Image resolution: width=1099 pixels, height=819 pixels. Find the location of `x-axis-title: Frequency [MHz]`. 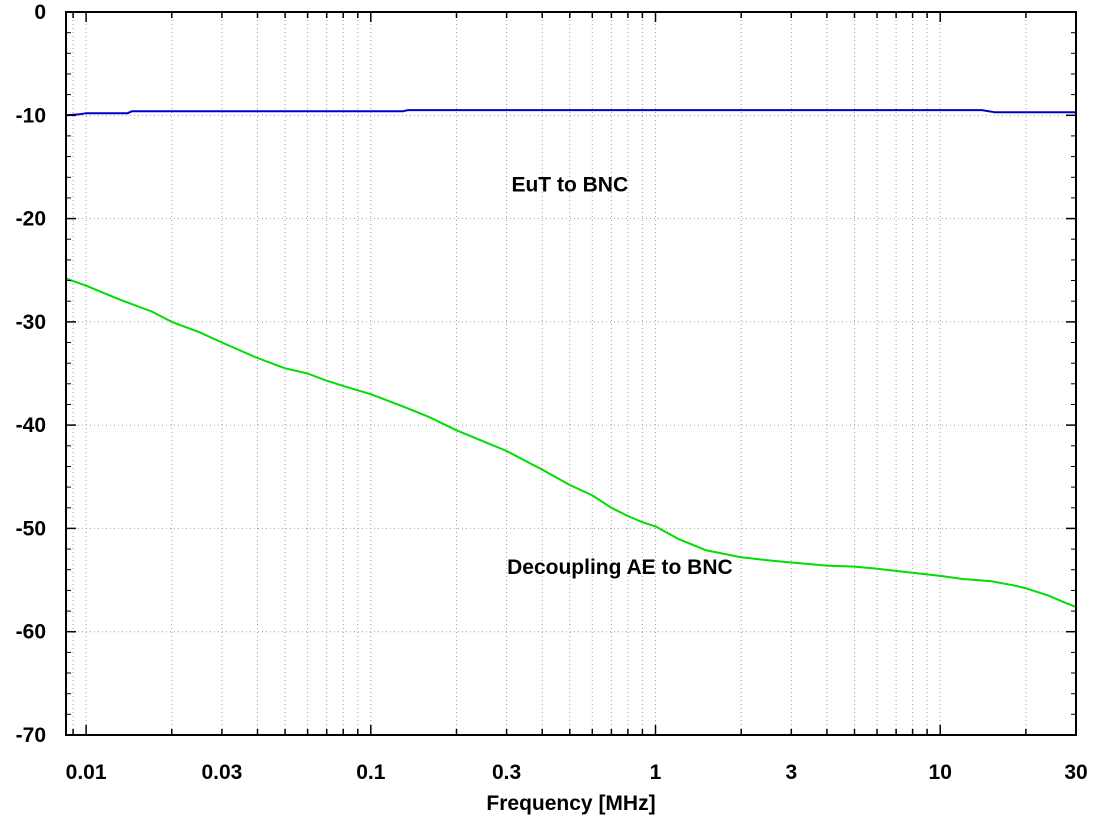

x-axis-title: Frequency [MHz] is located at coordinates (570, 803).